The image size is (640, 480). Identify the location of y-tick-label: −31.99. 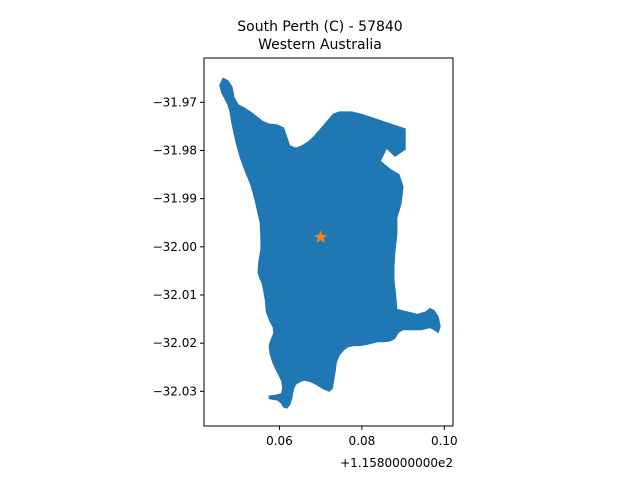
(175, 199).